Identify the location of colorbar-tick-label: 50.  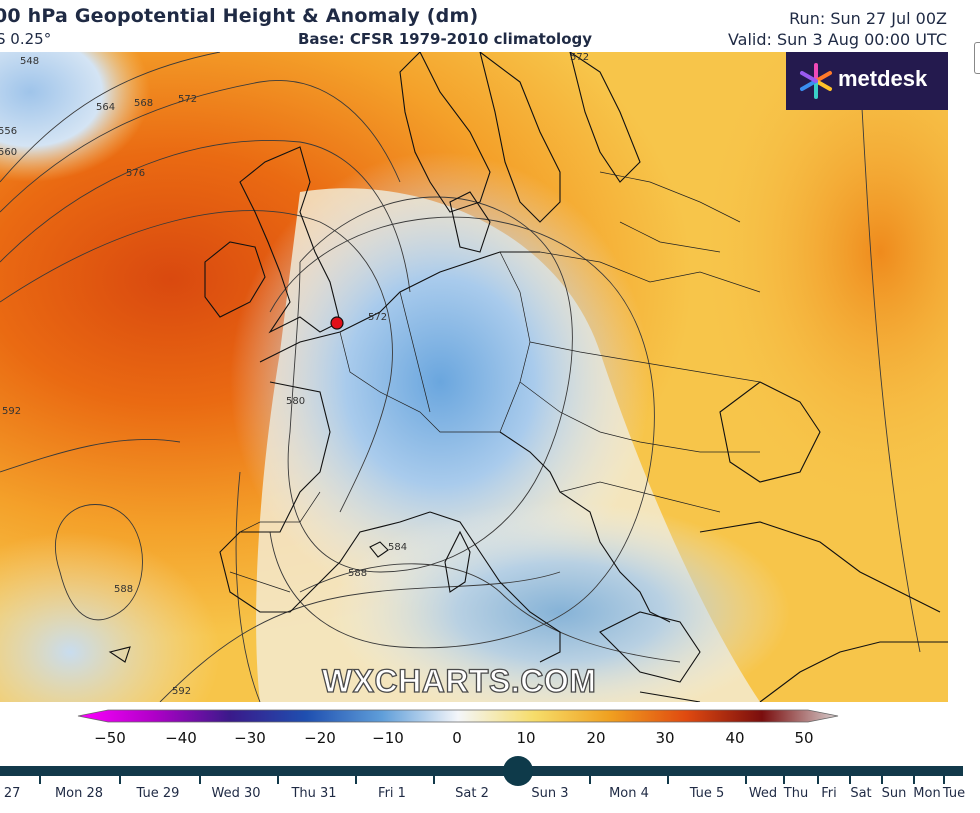
(804, 738).